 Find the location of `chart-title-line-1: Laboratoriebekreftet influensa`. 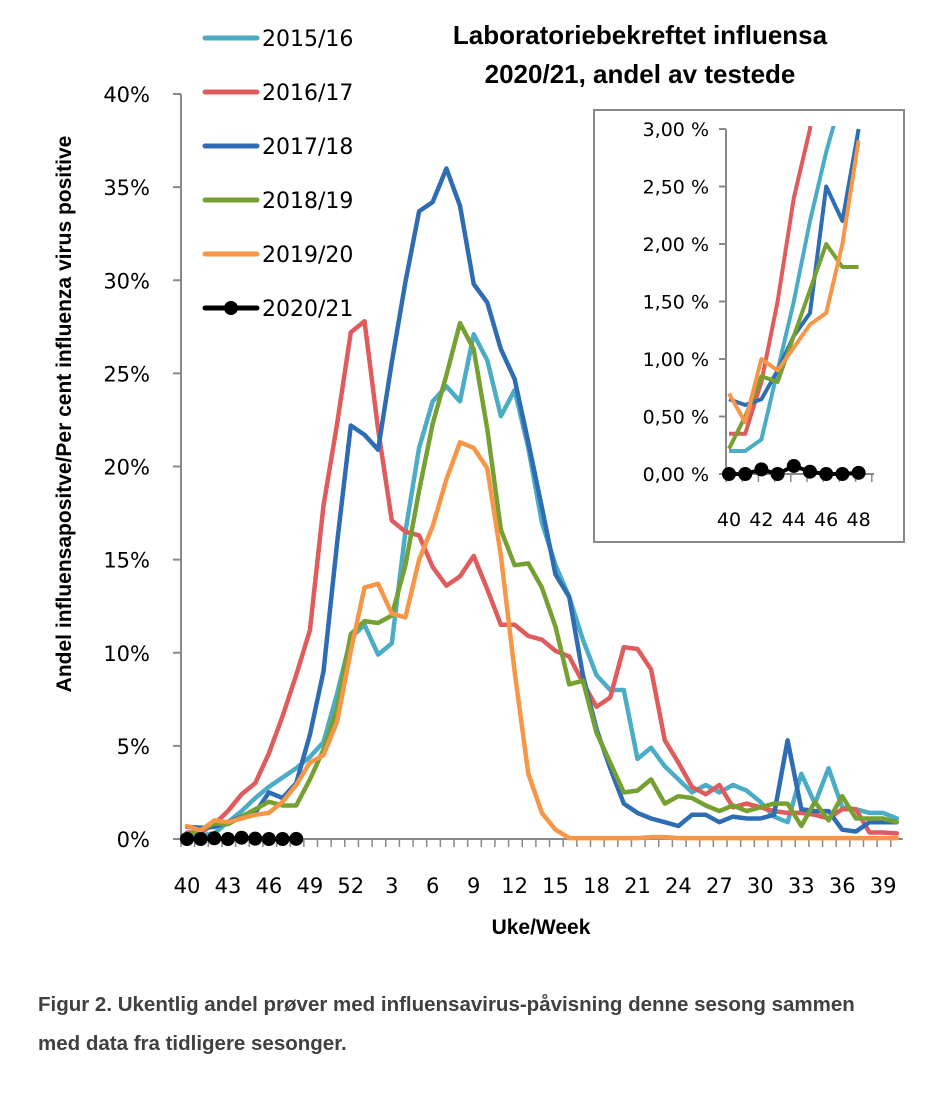

chart-title-line-1: Laboratoriebekreftet influensa is located at coordinates (640, 35).